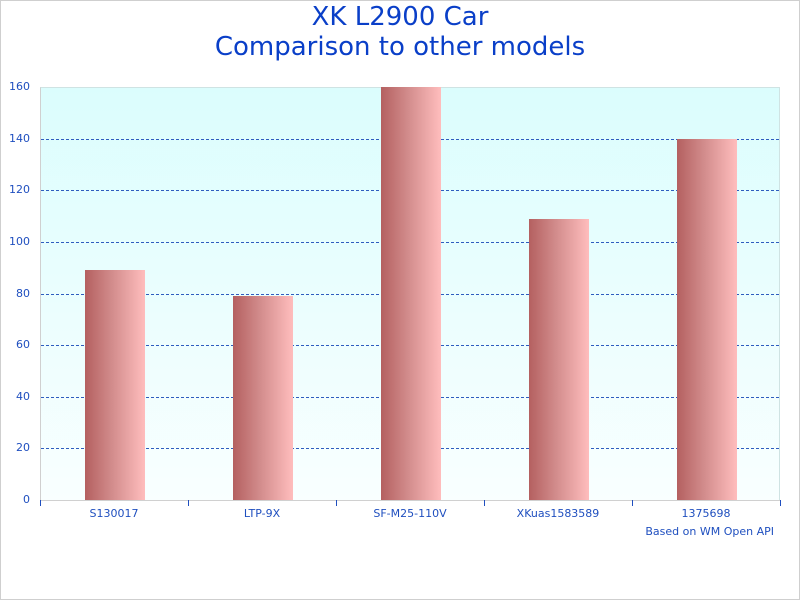  Describe the element at coordinates (558, 513) in the screenshot. I see `x-tick-label: XKuas1583589` at that location.